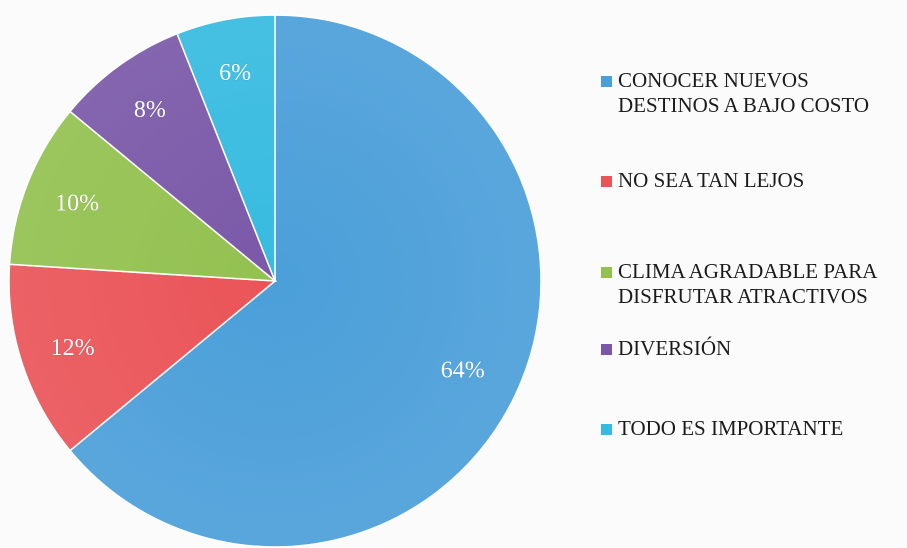 This screenshot has width=907, height=548. I want to click on legend-label: NO SEA TAN LEJOS, so click(711, 180).